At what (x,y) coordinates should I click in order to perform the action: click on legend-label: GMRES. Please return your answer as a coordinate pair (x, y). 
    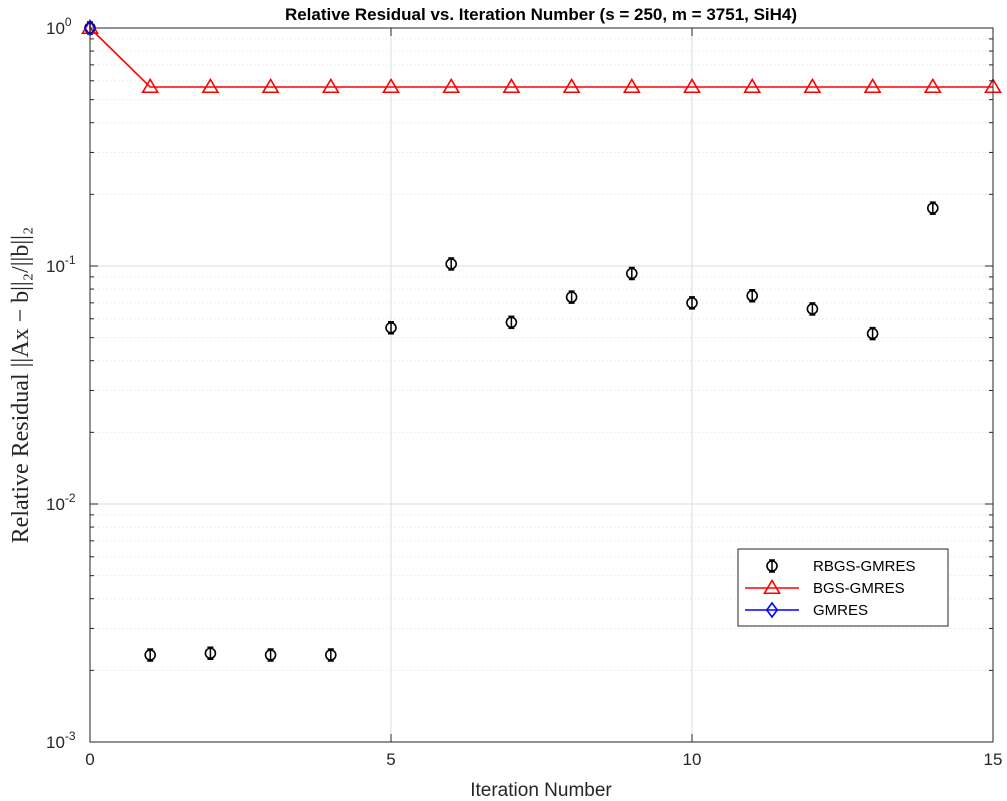
    Looking at the image, I should click on (840, 610).